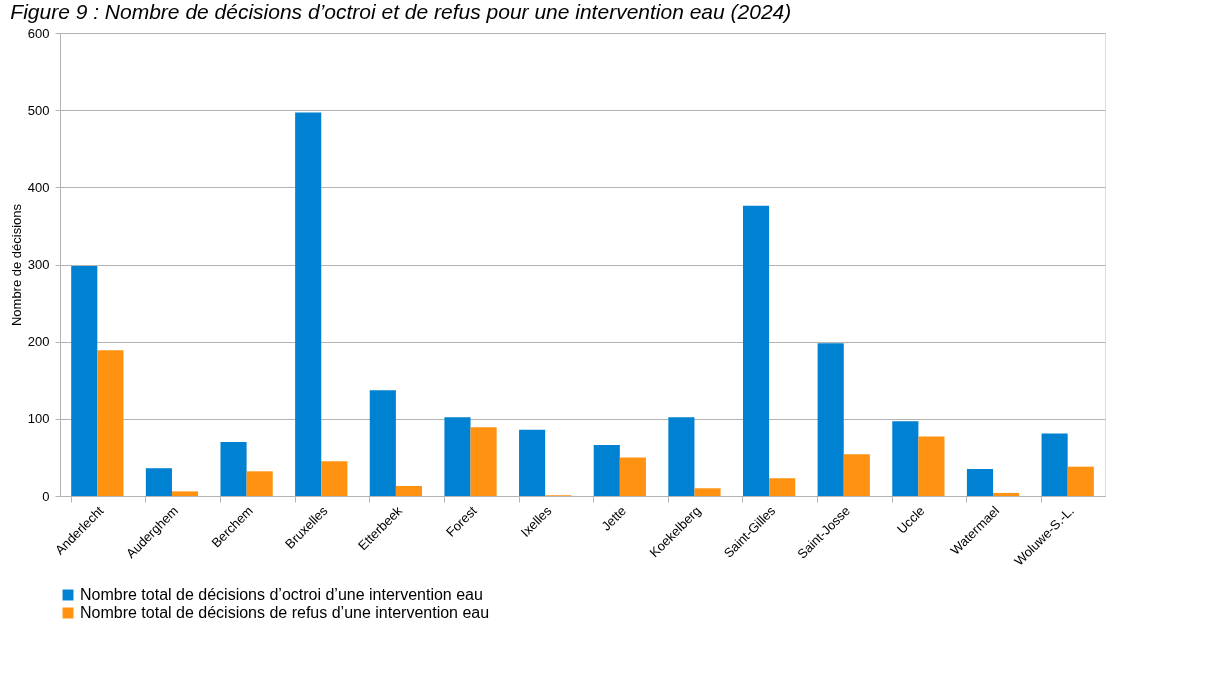  What do you see at coordinates (16, 265) in the screenshot?
I see `y-axis-title: Nombre de décisions` at bounding box center [16, 265].